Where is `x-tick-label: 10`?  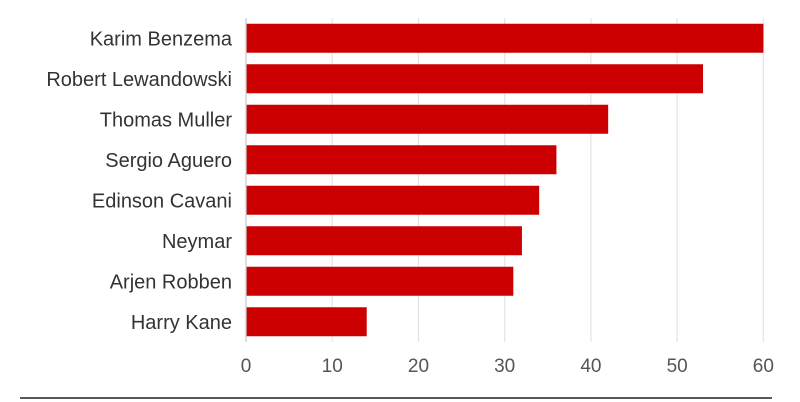
x-tick-label: 10 is located at coordinates (332, 366).